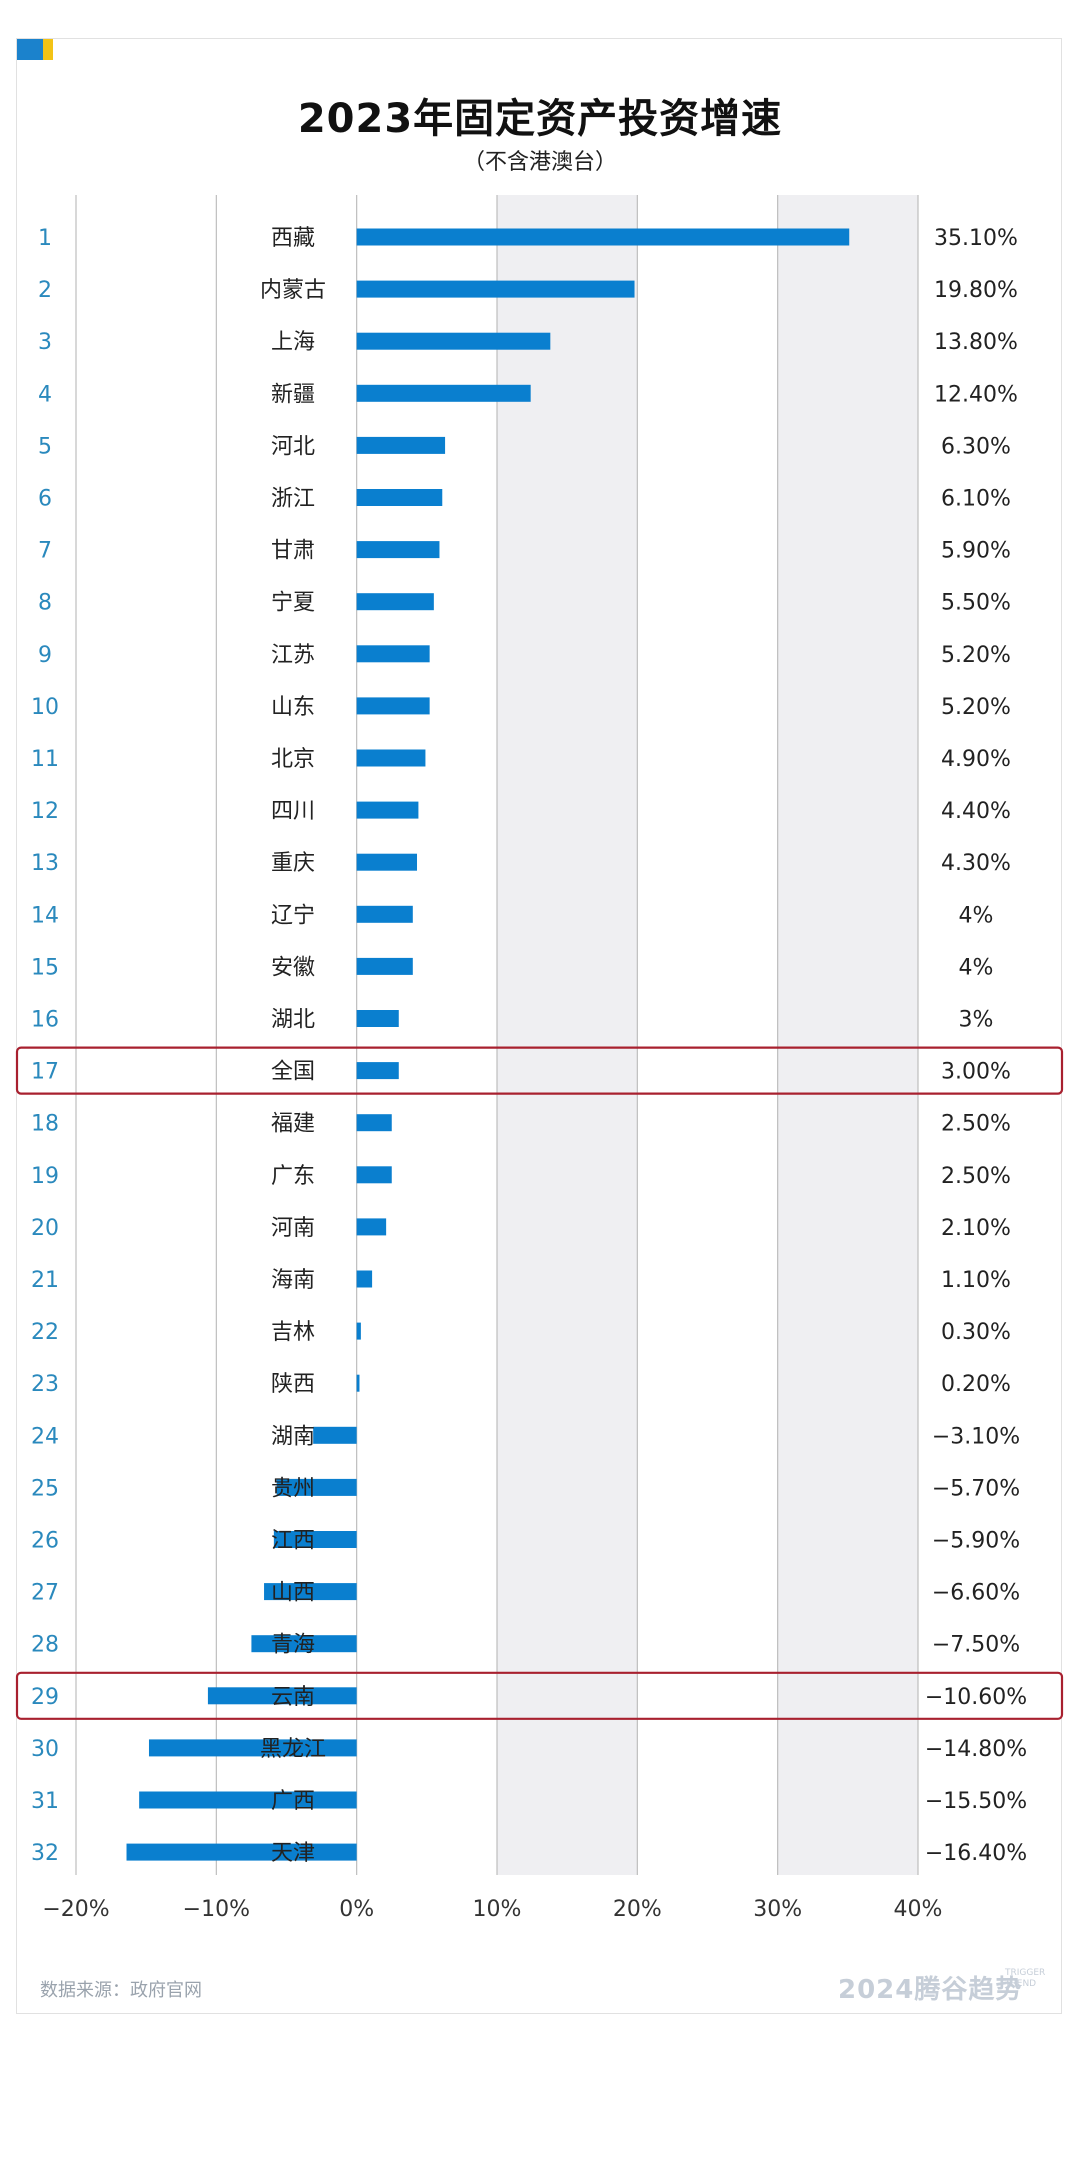  I want to click on value-label: 13.80%, so click(976, 342).